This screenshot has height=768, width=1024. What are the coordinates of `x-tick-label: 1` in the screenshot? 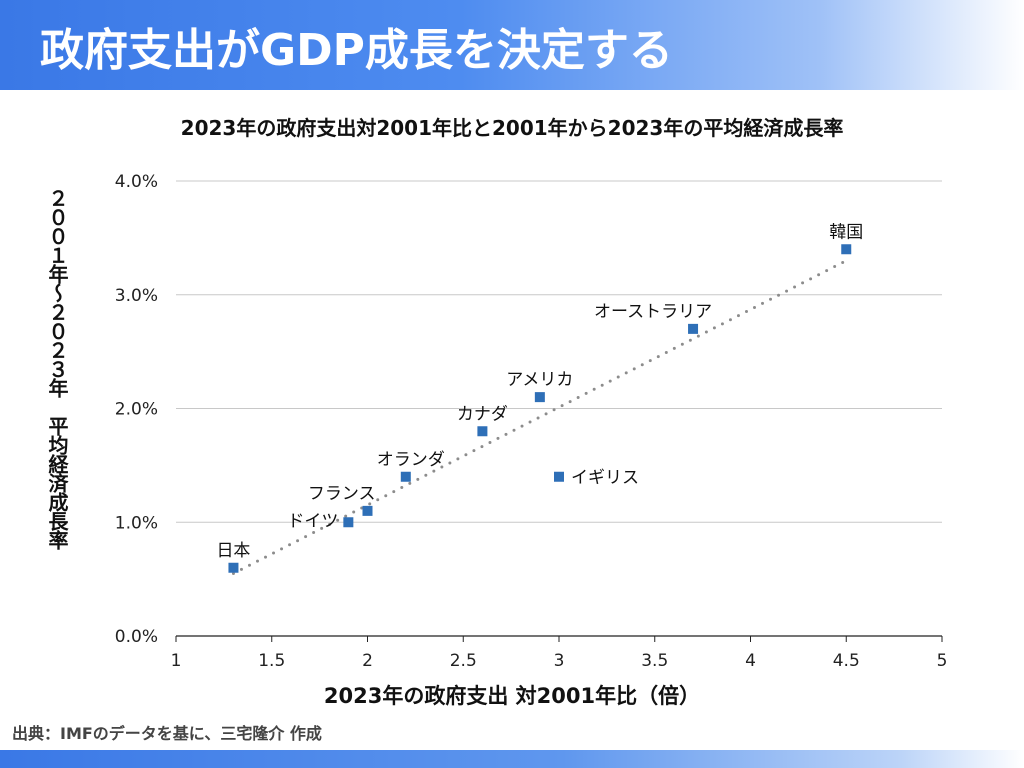 It's located at (176, 661).